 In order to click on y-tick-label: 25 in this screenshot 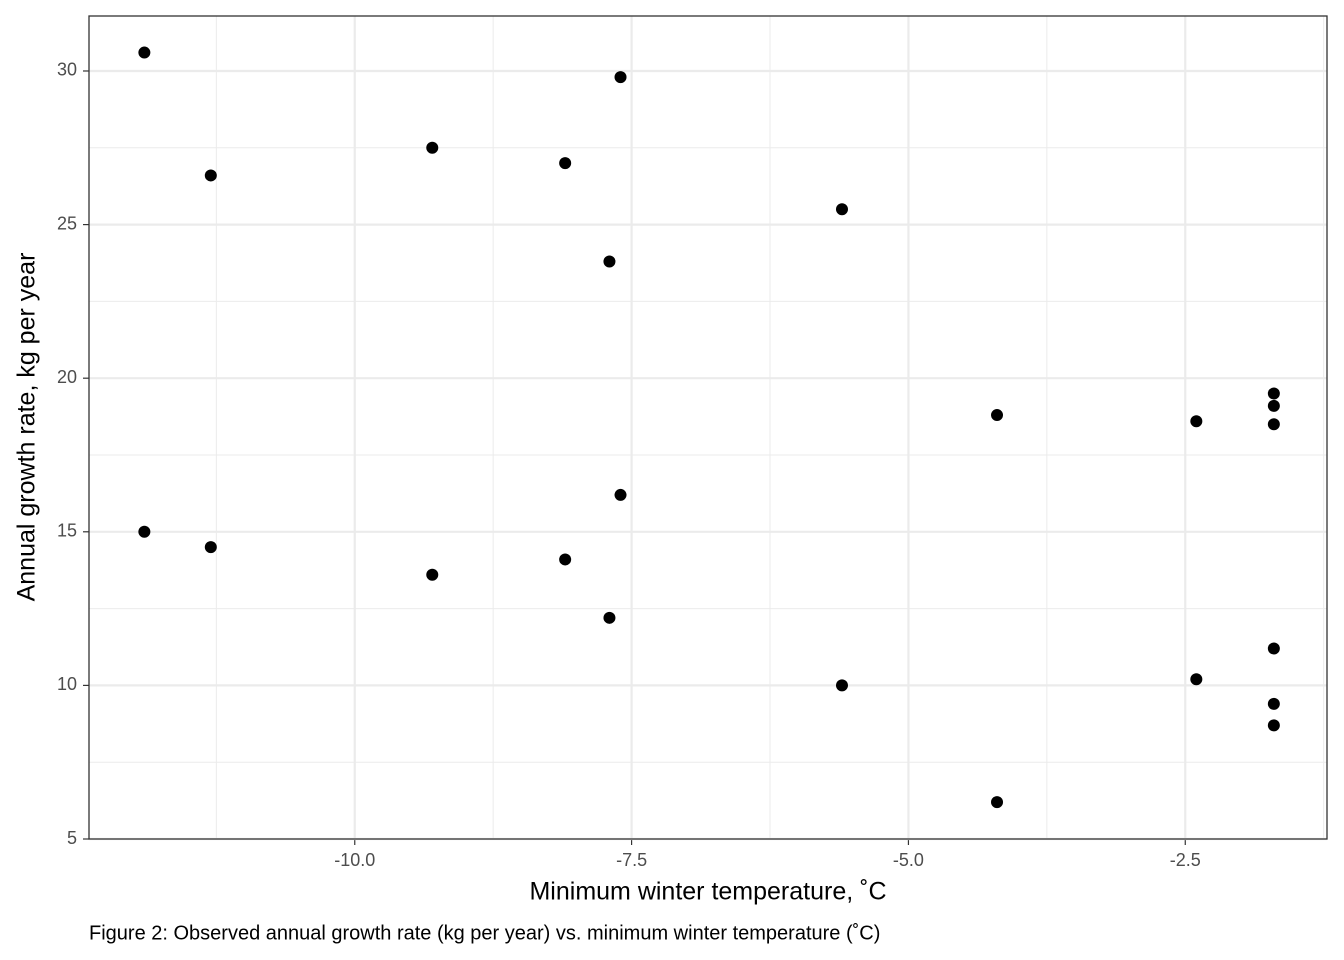, I will do `click(67, 223)`.